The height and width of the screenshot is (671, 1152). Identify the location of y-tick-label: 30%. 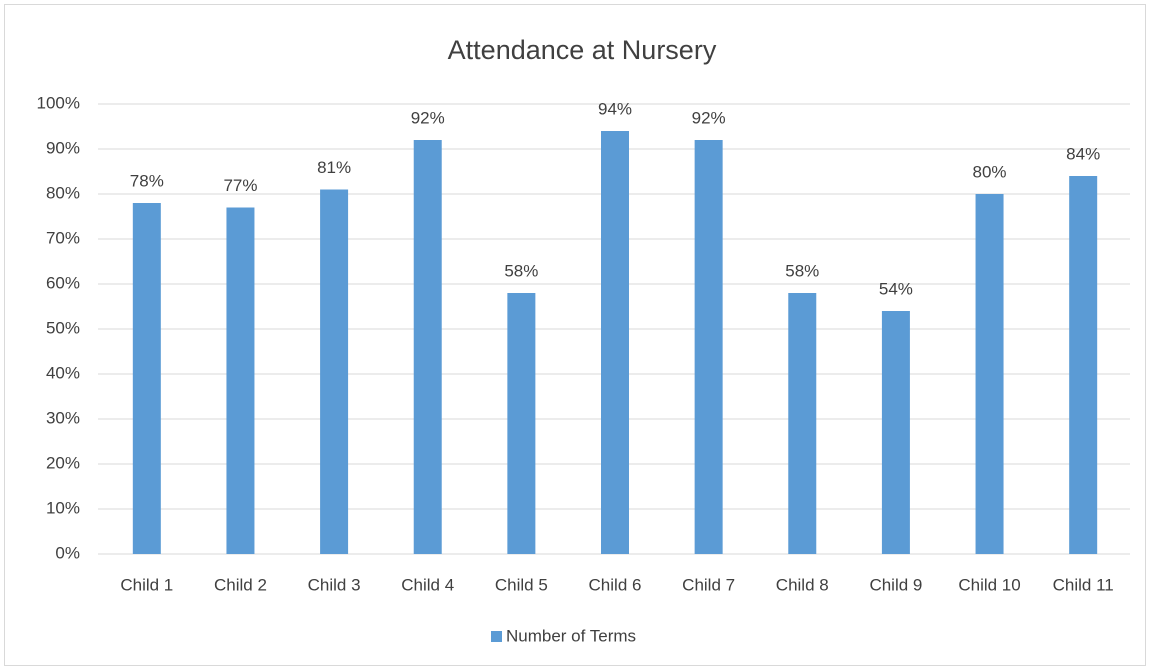
(63, 417).